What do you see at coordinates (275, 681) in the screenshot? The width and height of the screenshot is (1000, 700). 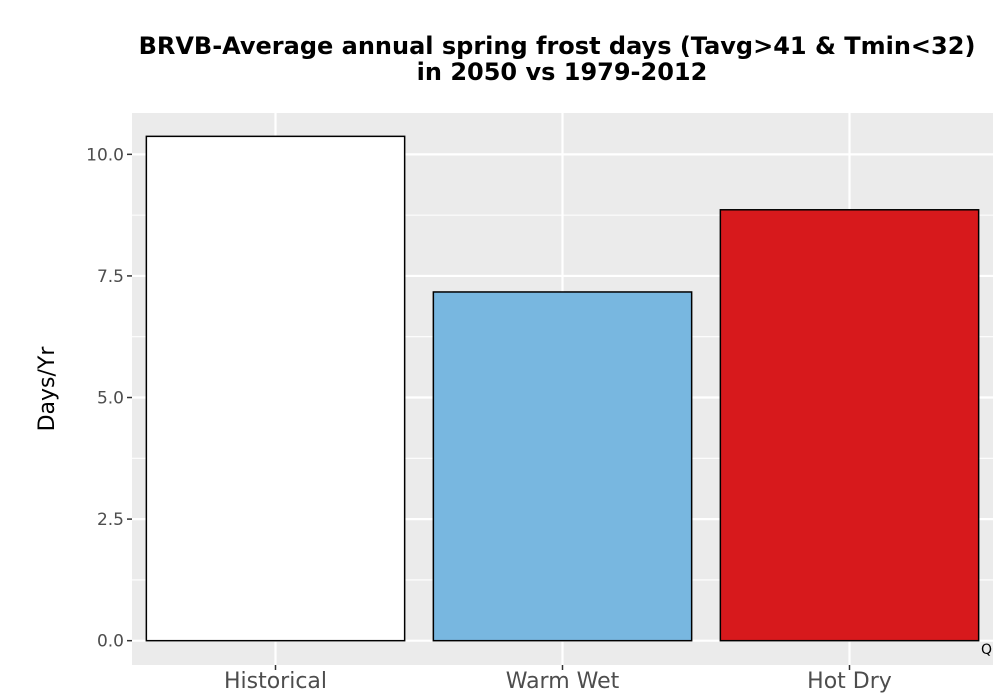 I see `x-tick-label: Historical` at bounding box center [275, 681].